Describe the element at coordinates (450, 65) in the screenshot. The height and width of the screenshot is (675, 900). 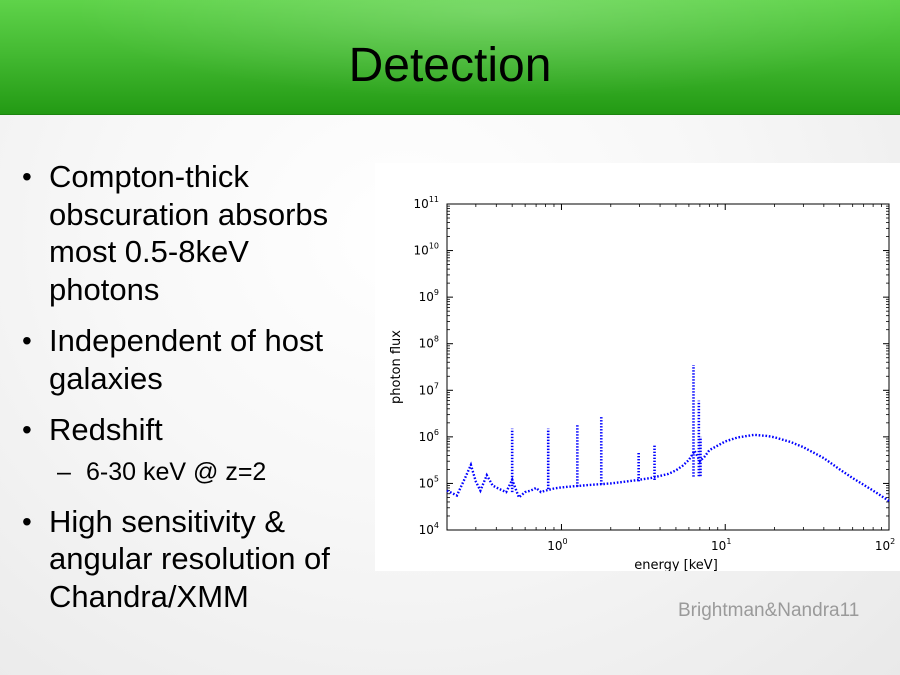
I see `slide-title: Detection` at that location.